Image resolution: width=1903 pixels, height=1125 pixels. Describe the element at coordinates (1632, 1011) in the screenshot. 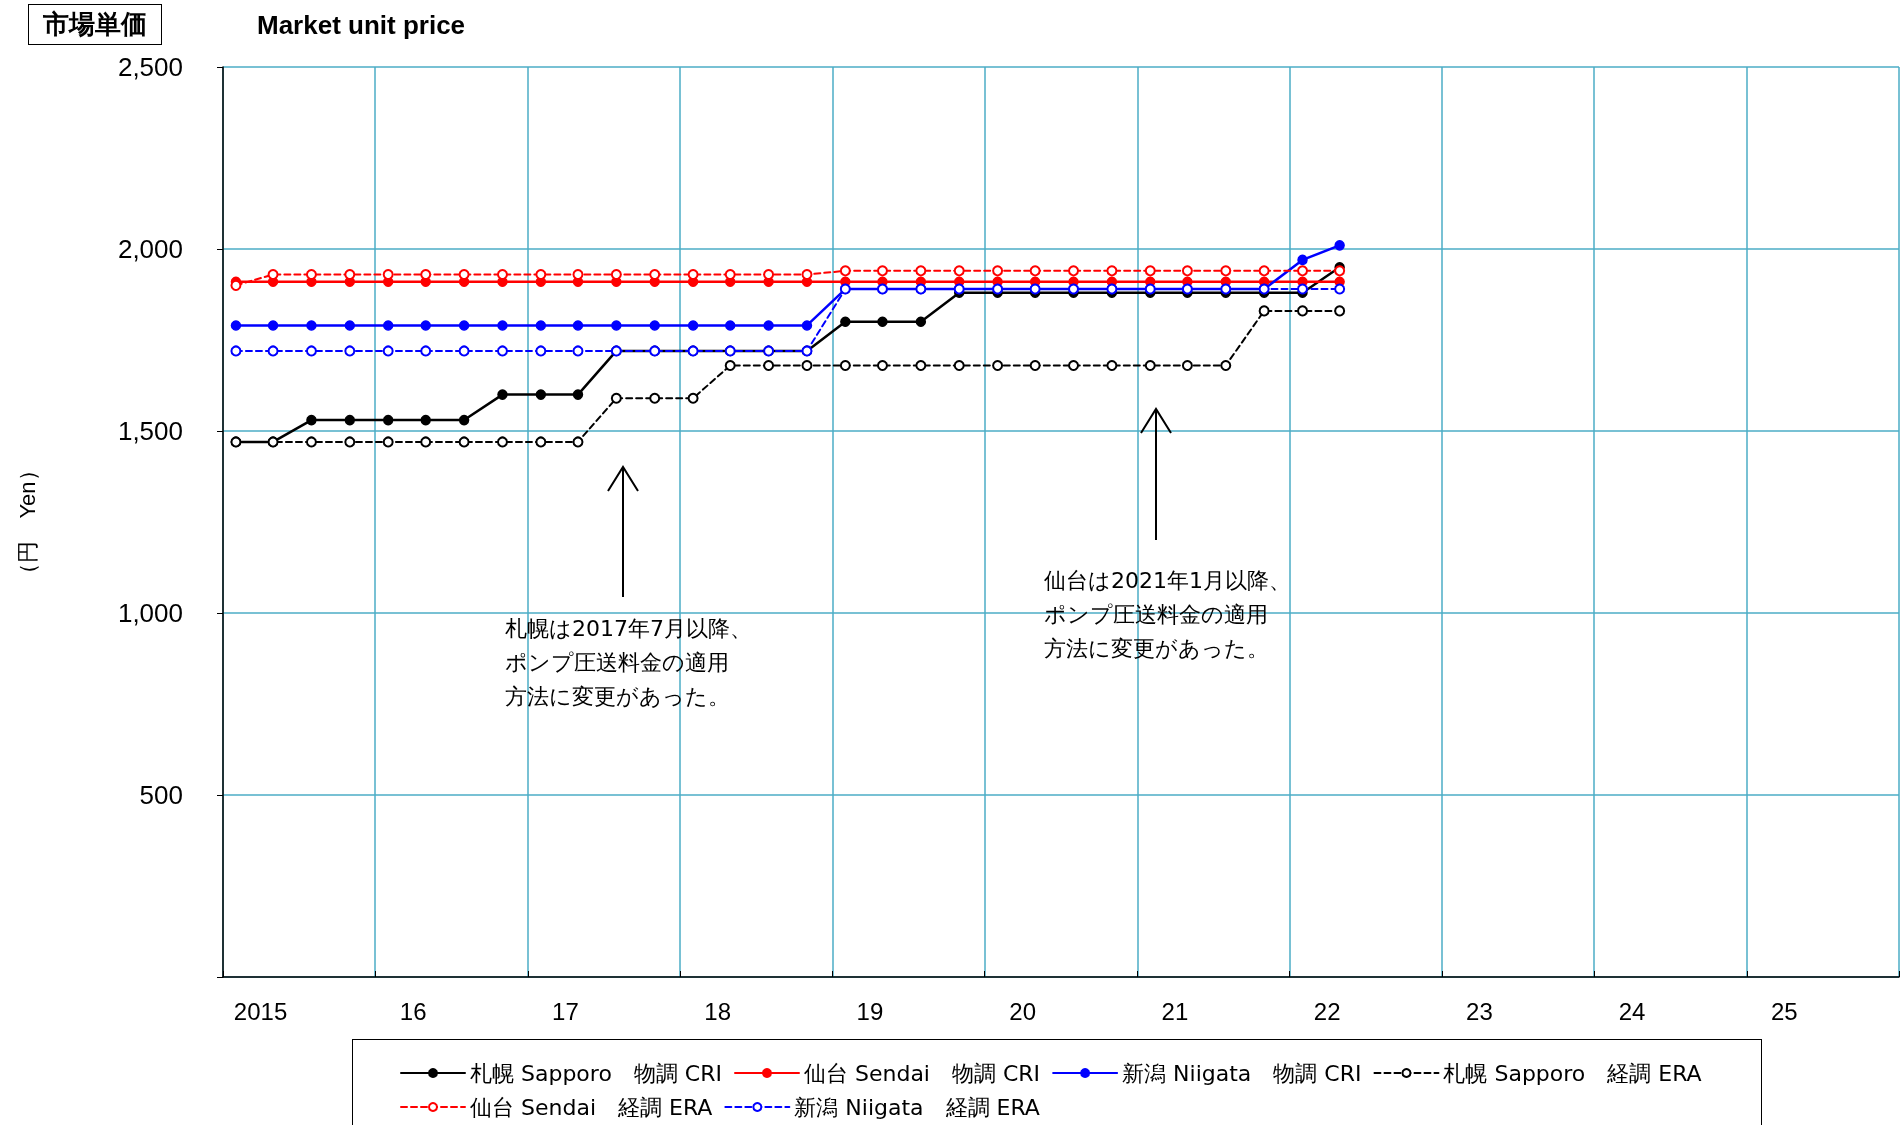

I see `x-tick-label: 24` at that location.